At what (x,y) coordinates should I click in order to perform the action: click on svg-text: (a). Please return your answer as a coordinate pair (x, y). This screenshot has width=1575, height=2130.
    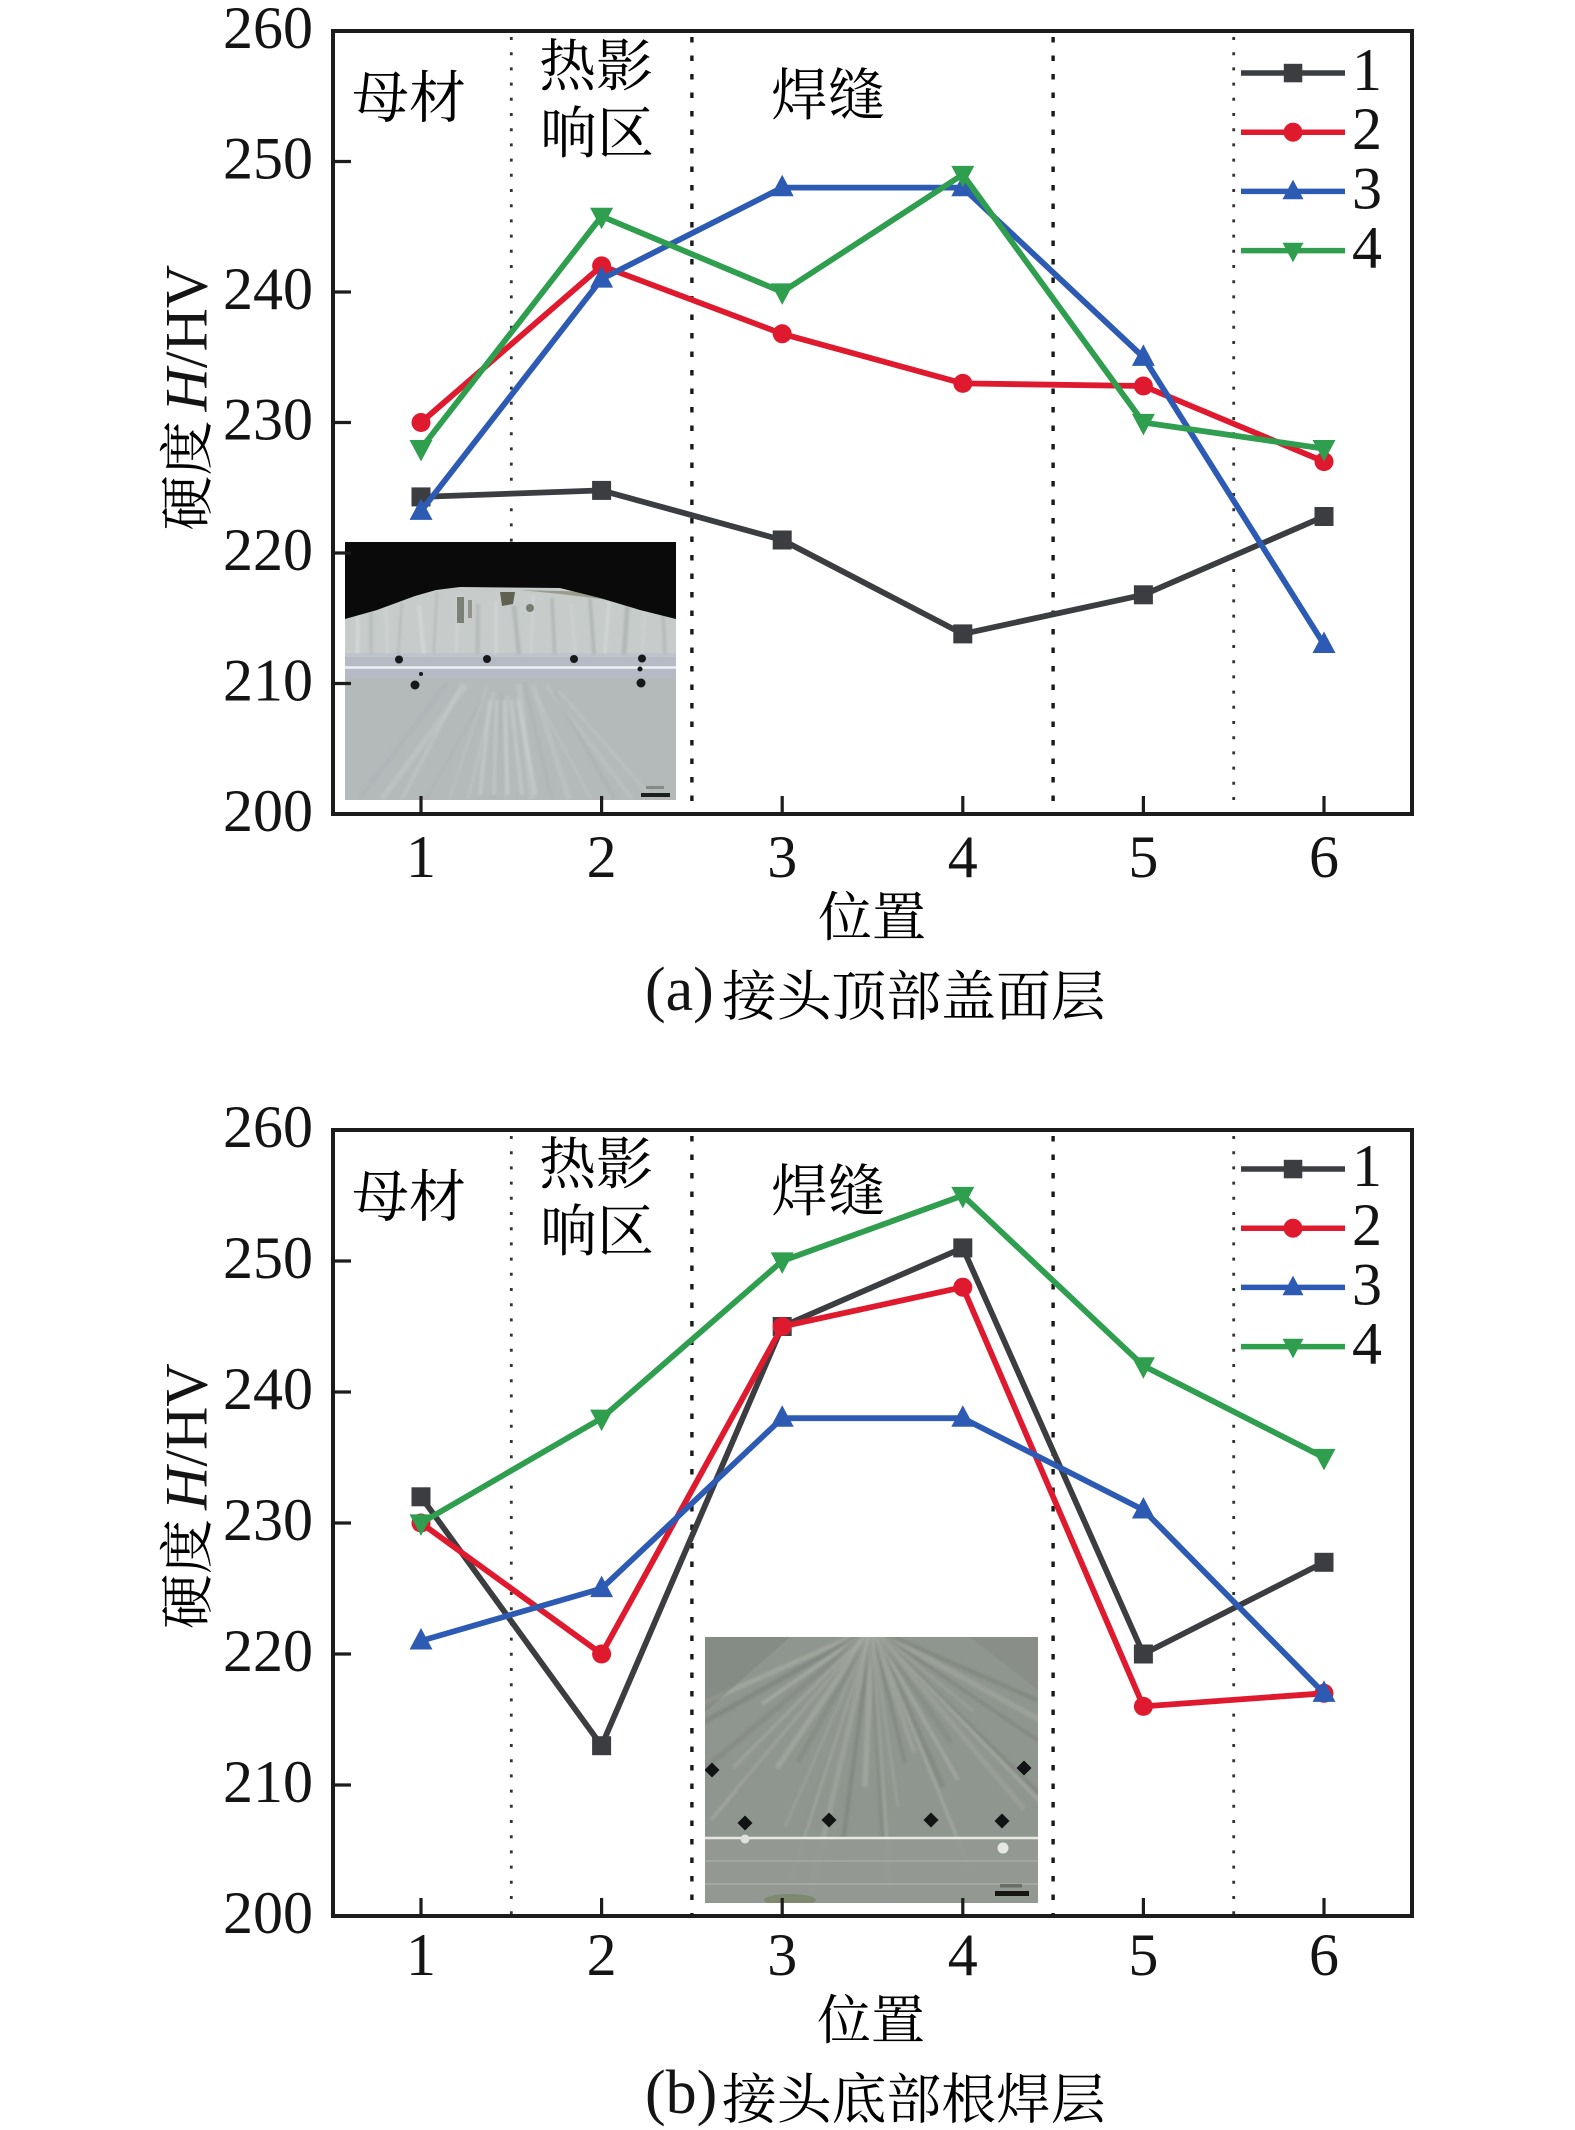
    Looking at the image, I should click on (679, 990).